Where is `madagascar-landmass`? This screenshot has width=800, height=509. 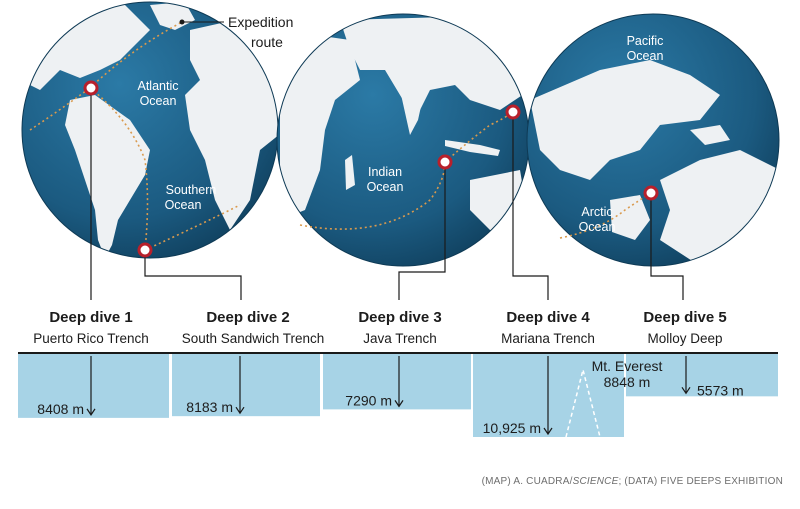
madagascar-landmass is located at coordinates (350, 172).